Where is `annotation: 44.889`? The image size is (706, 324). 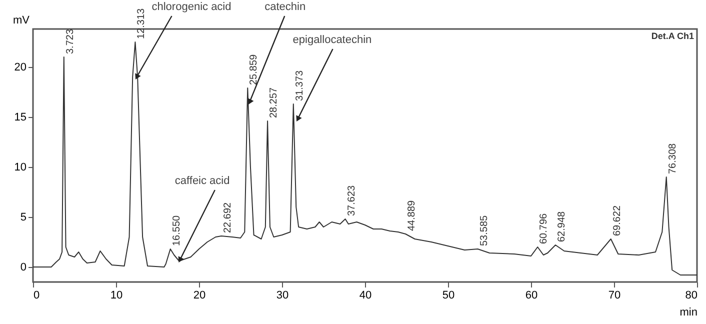 annotation: 44.889 is located at coordinates (412, 215).